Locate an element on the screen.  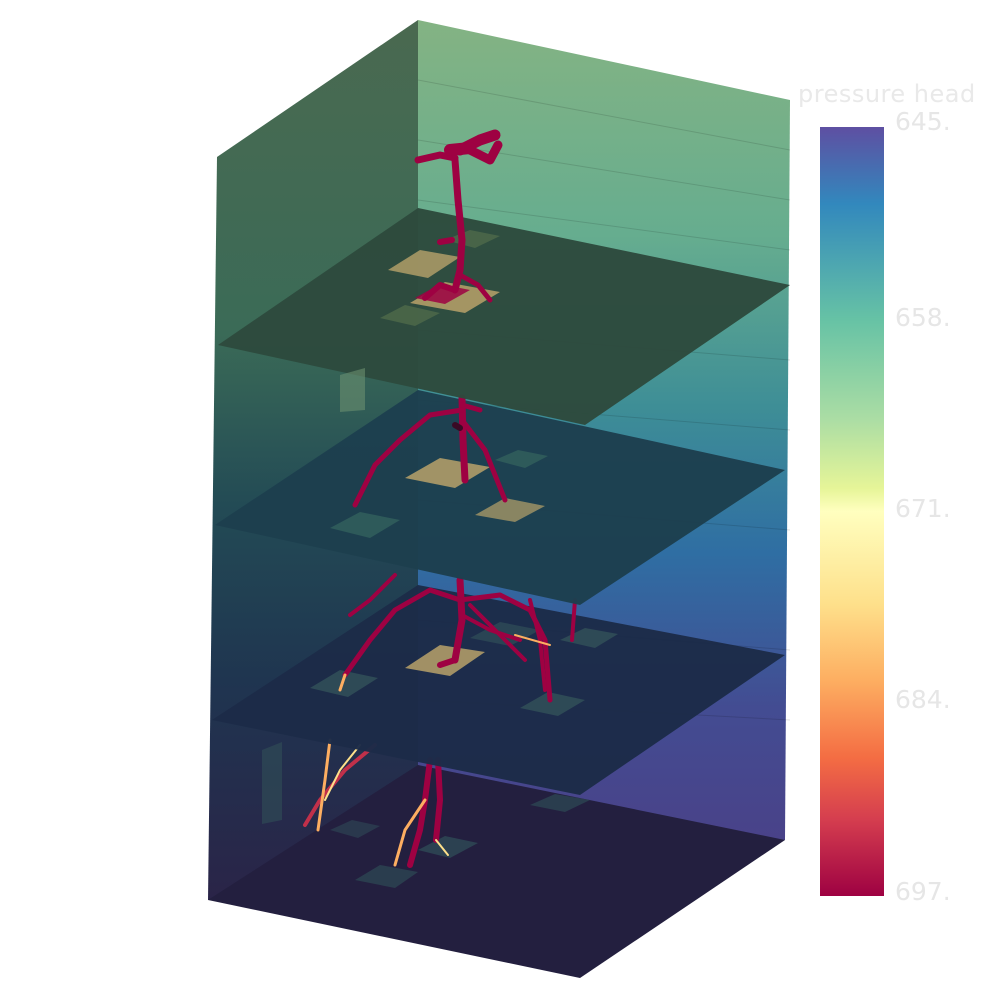
colorbar-gradient is located at coordinates (852, 511).